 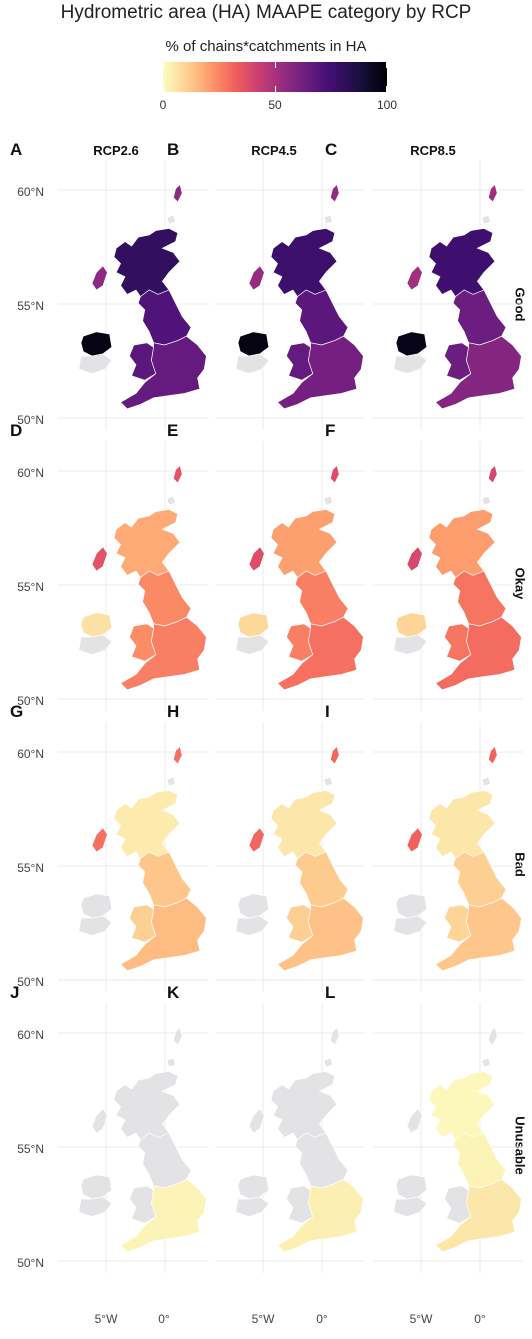 I want to click on map-panel-e, so click(x=290, y=576).